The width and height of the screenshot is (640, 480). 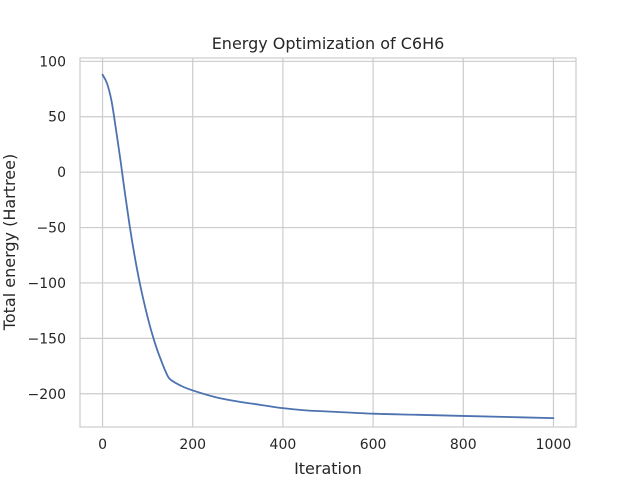 What do you see at coordinates (61, 173) in the screenshot?
I see `y-tick-label: 0` at bounding box center [61, 173].